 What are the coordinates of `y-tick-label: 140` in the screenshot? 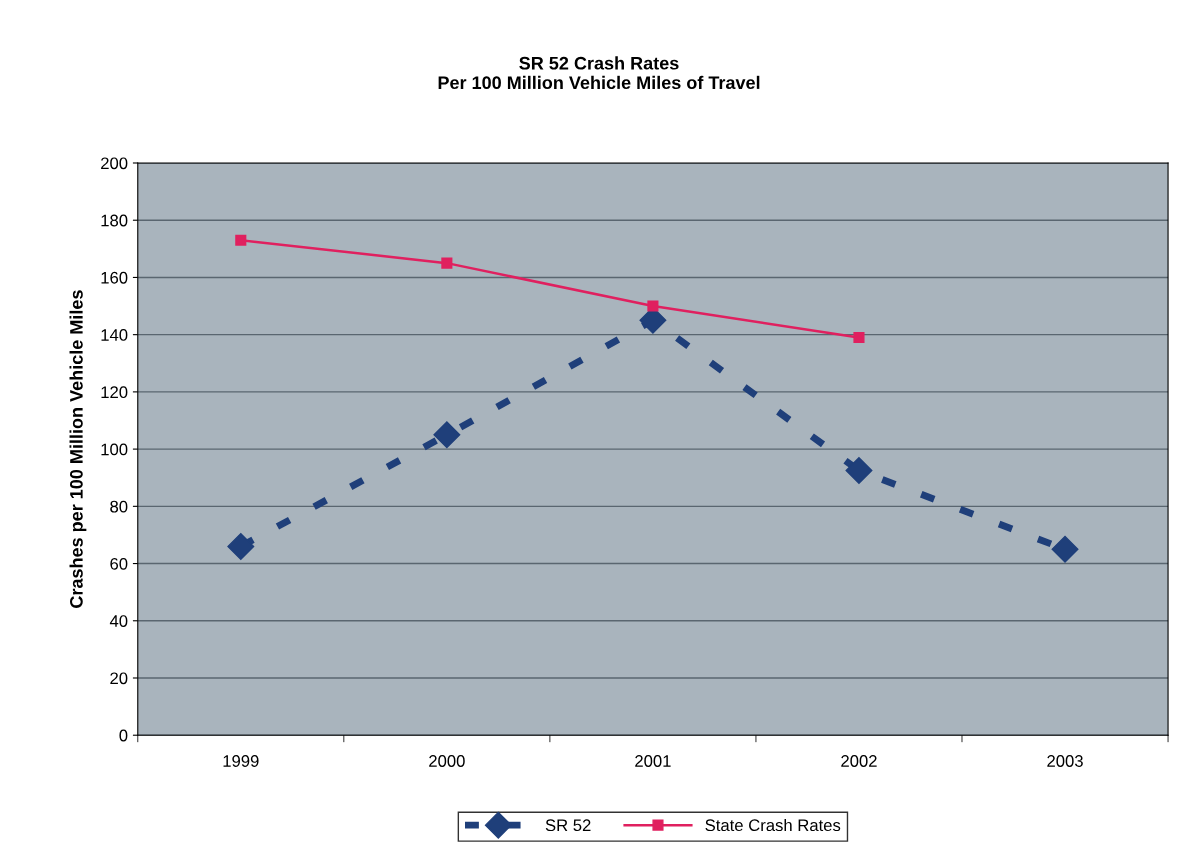 It's located at (114, 335).